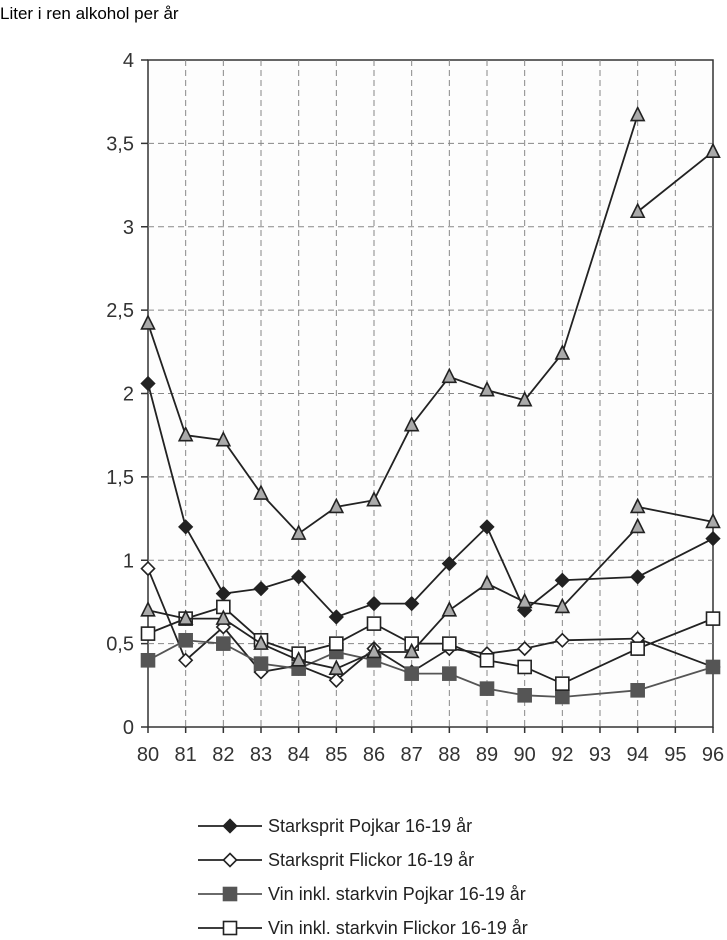 The image size is (727, 940). Describe the element at coordinates (120, 645) in the screenshot. I see `y-tick-label: 0,5` at that location.